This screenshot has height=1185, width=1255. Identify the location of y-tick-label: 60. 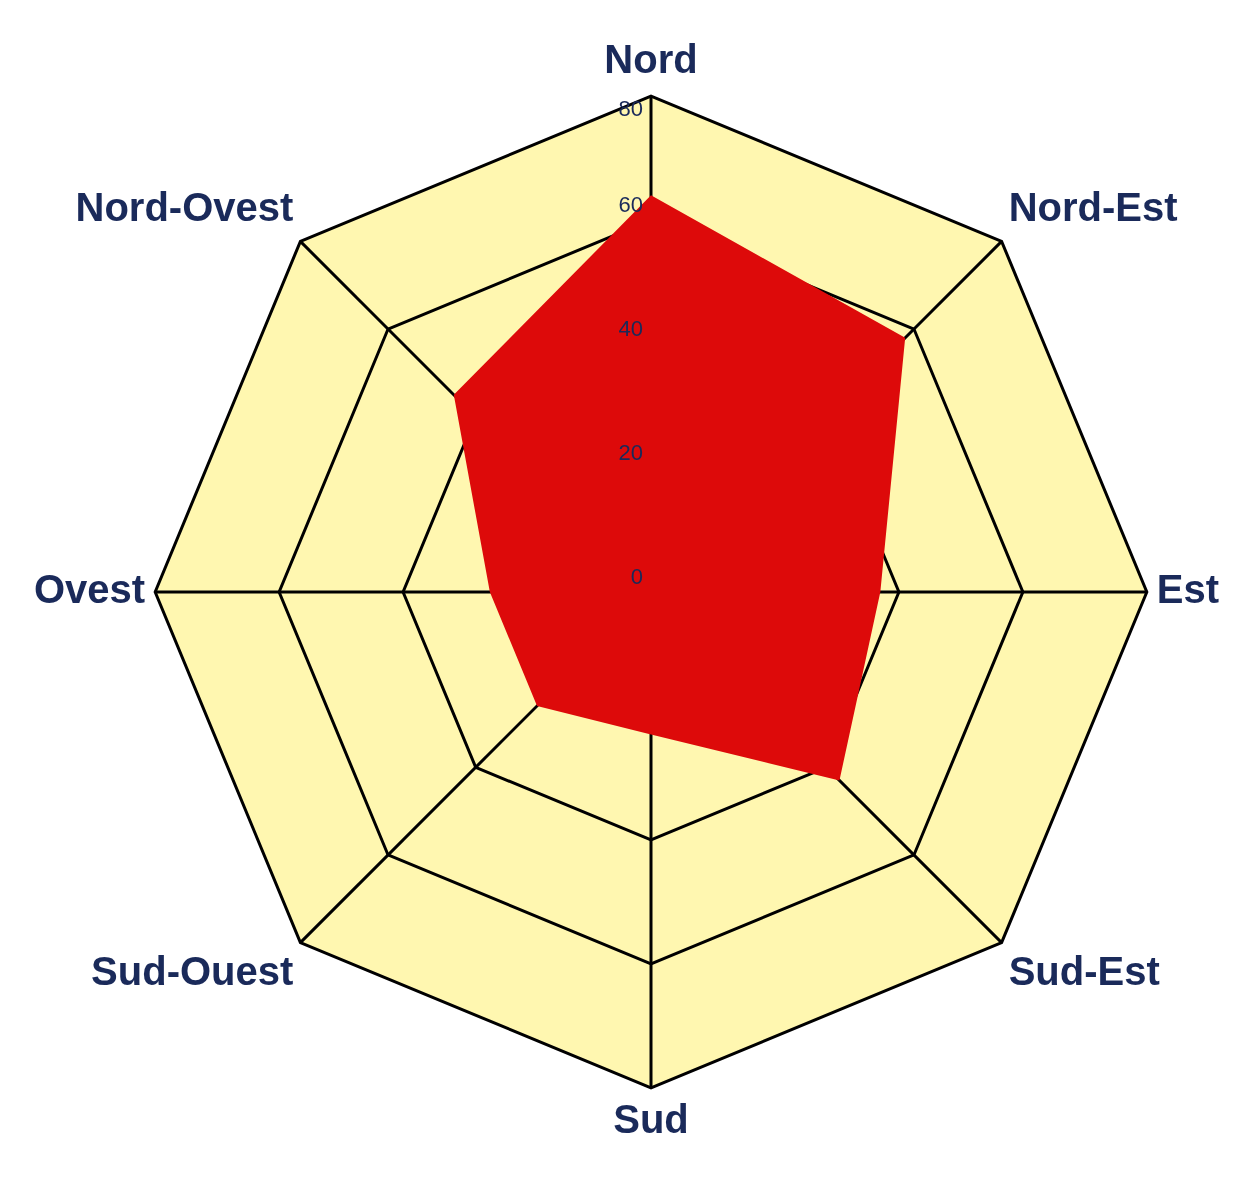
(630, 205).